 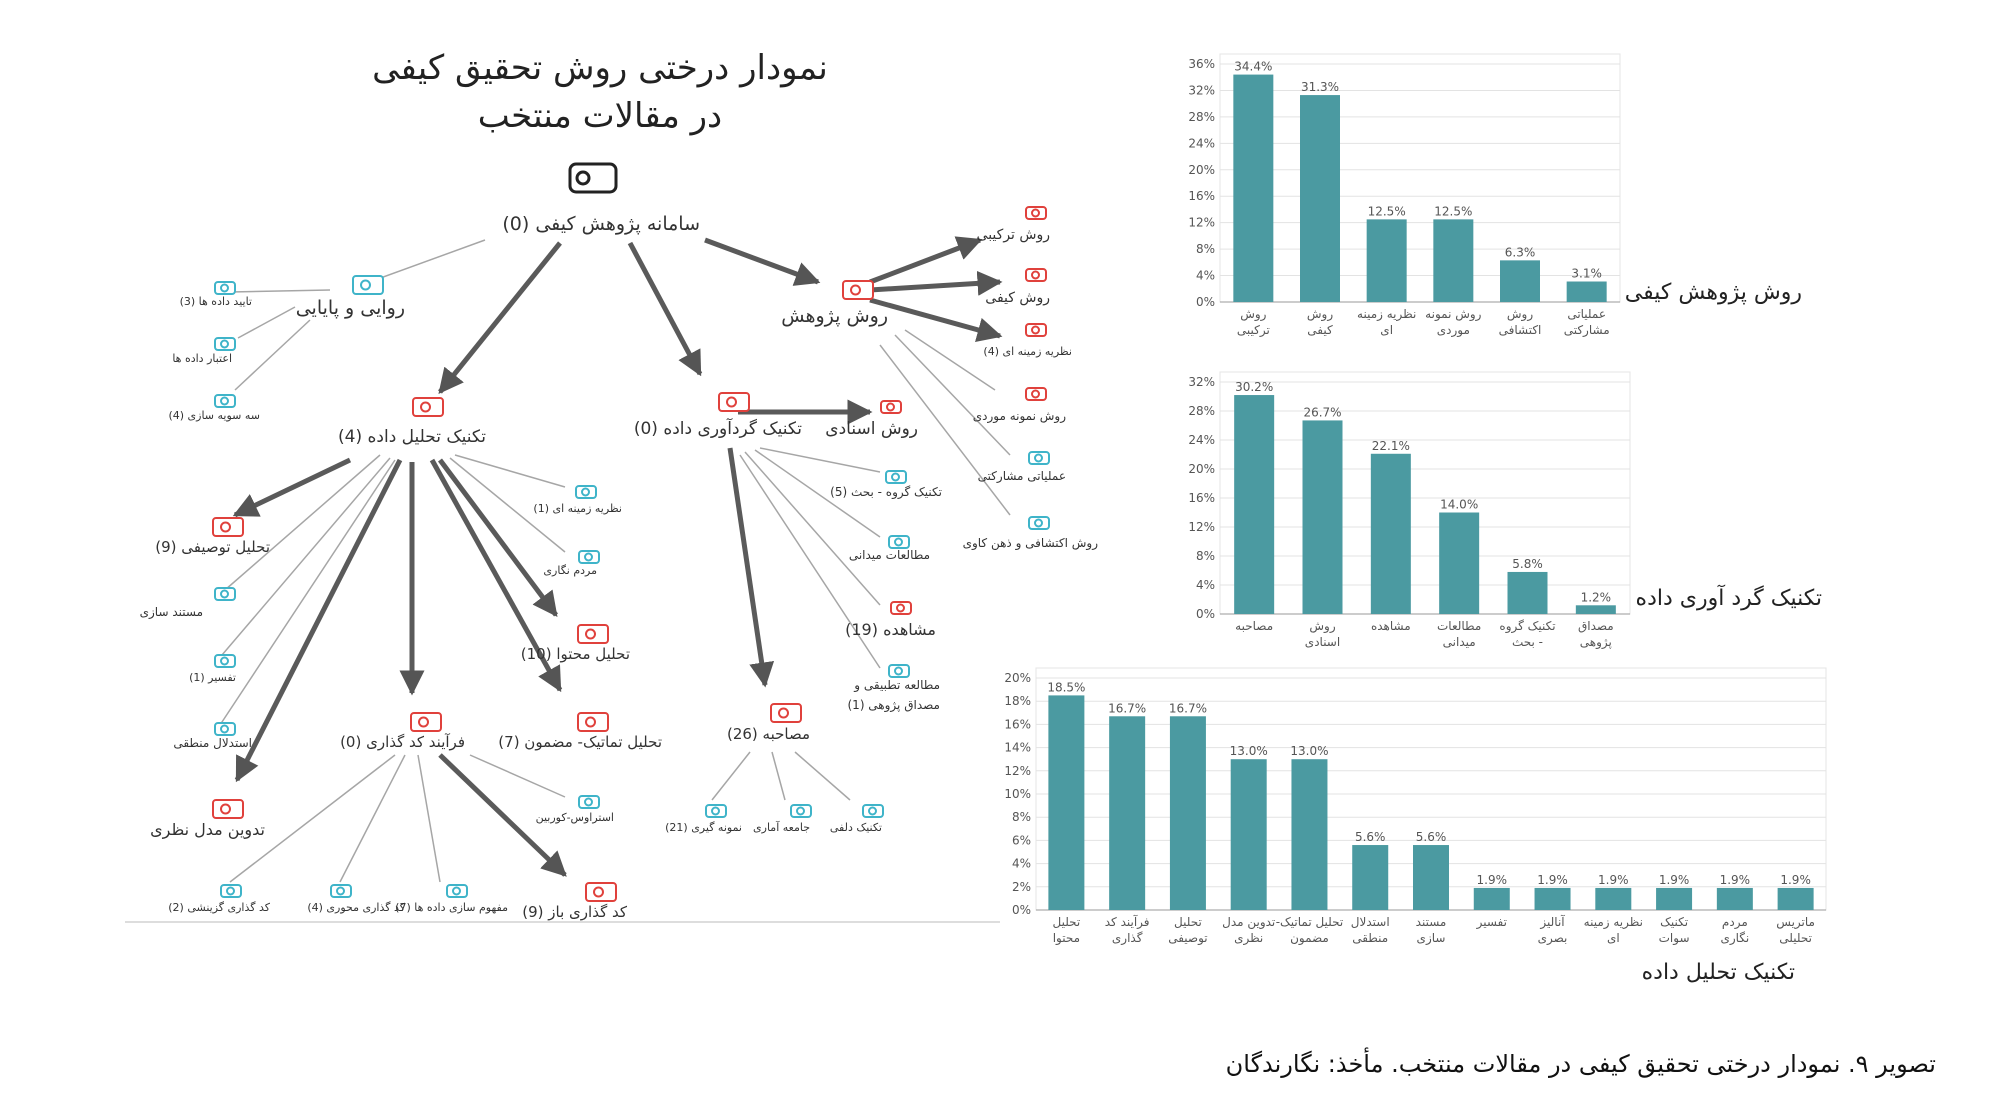 I want to click on tree-node-label-a-content: تحلیل محتوا (10), so click(x=575, y=654).